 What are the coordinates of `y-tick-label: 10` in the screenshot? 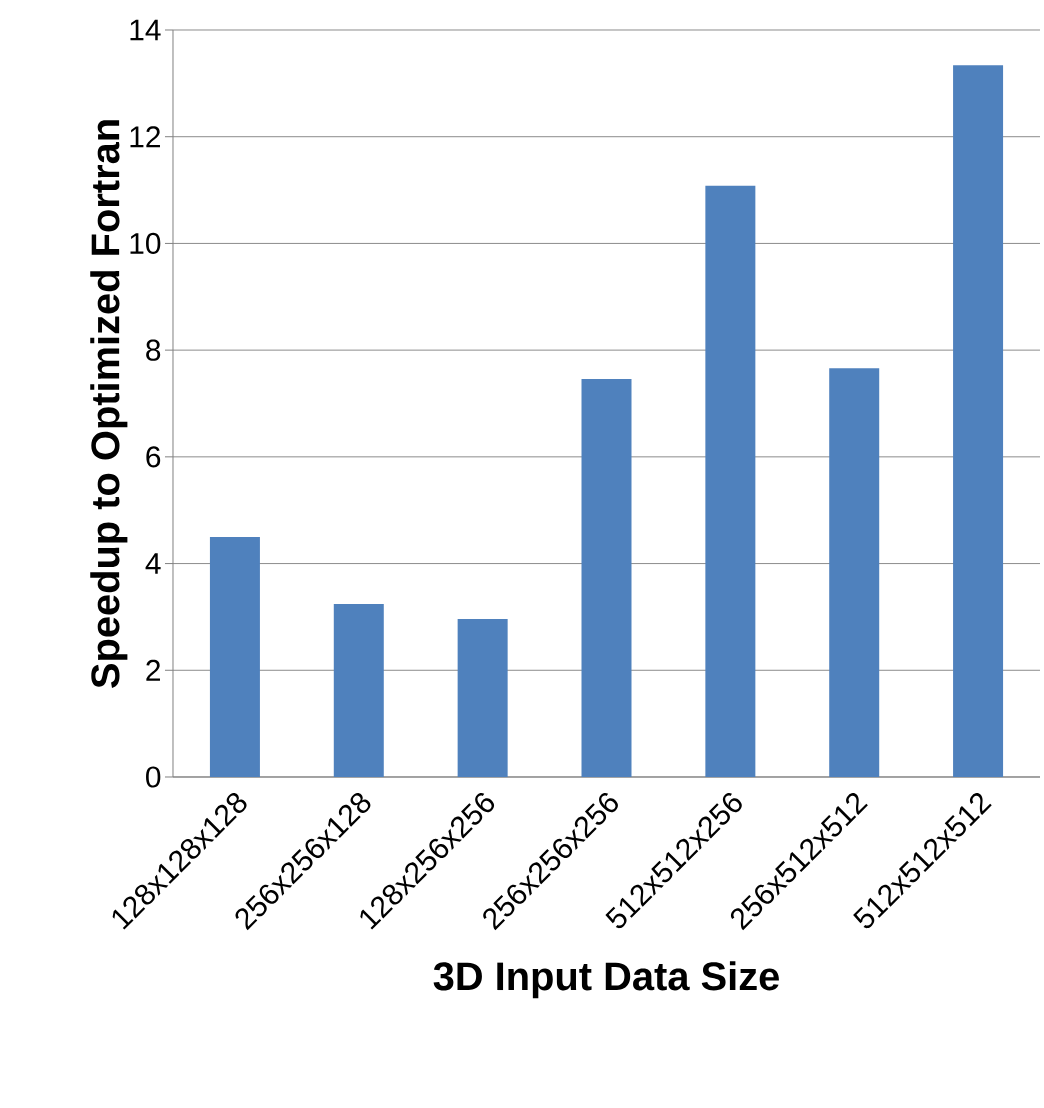 It's located at (145, 243).